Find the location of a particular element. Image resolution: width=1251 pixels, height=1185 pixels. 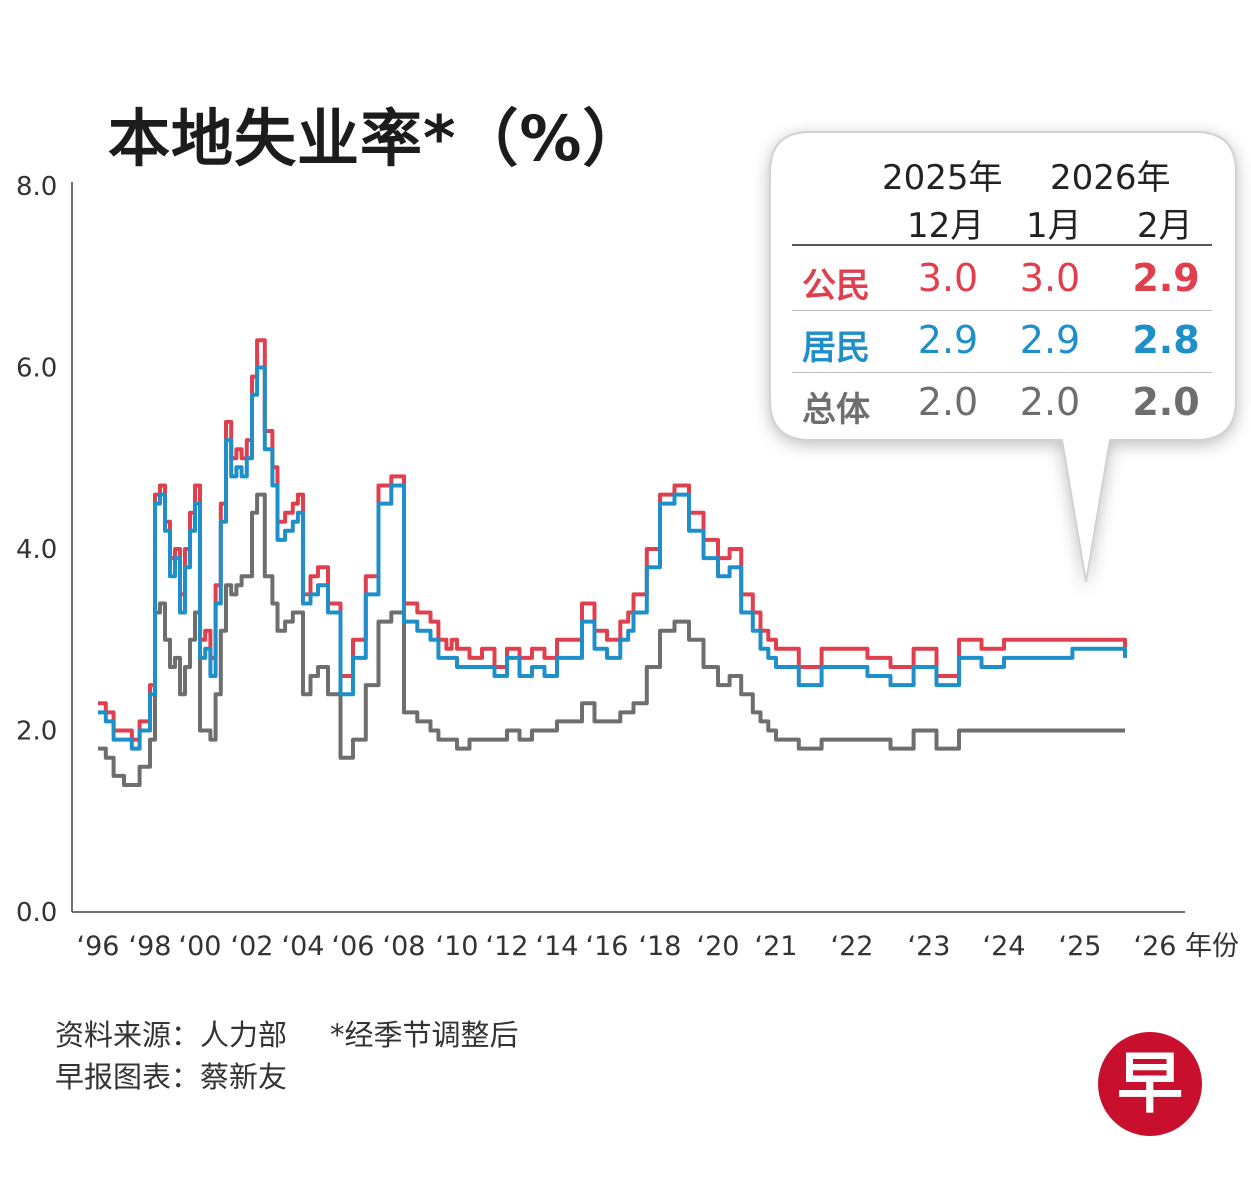

x-tick-label: ‘20 is located at coordinates (718, 946).